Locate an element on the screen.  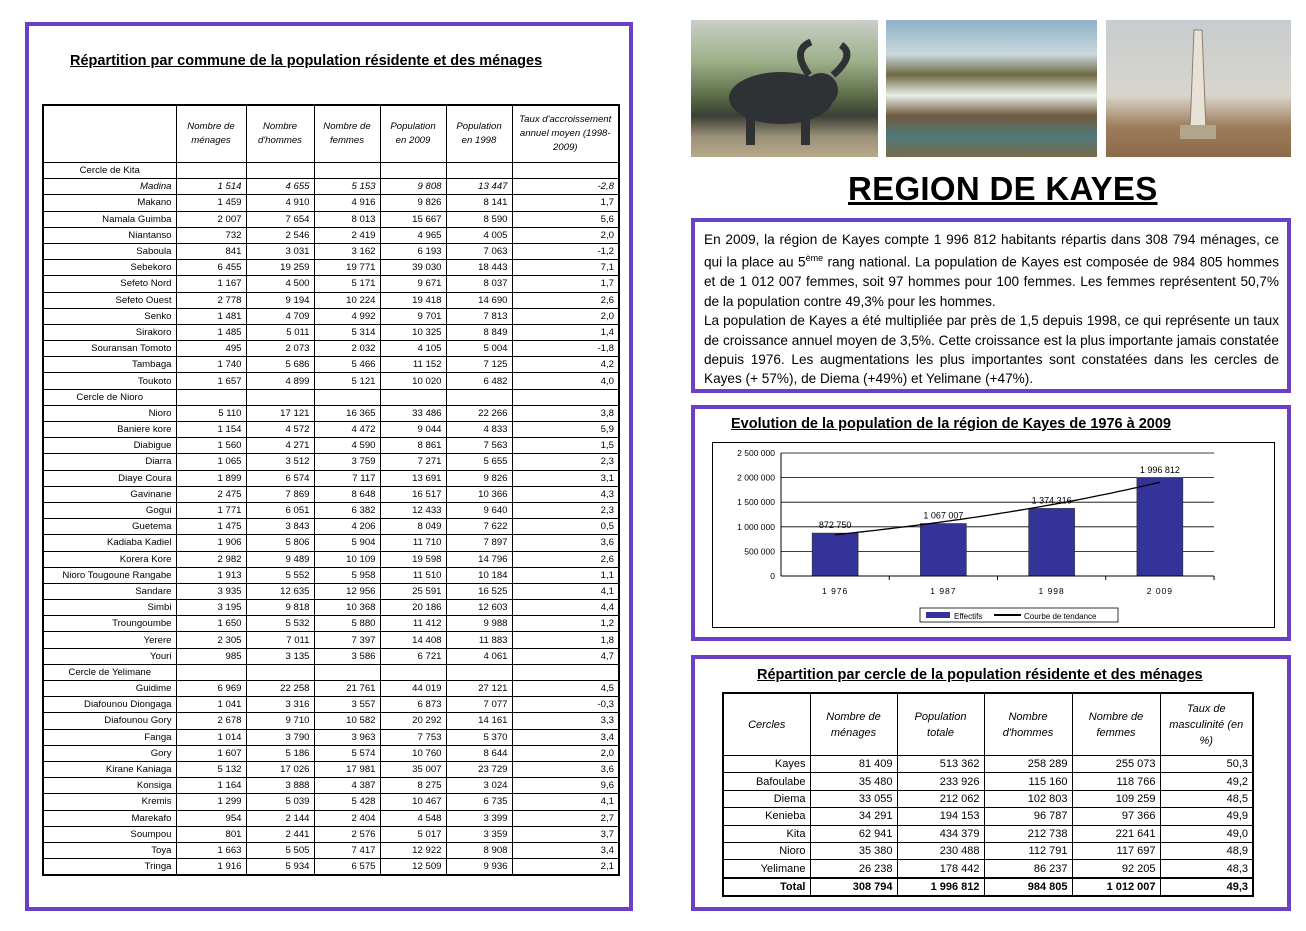
column-header: Nombre de ménages is located at coordinates (853, 724).